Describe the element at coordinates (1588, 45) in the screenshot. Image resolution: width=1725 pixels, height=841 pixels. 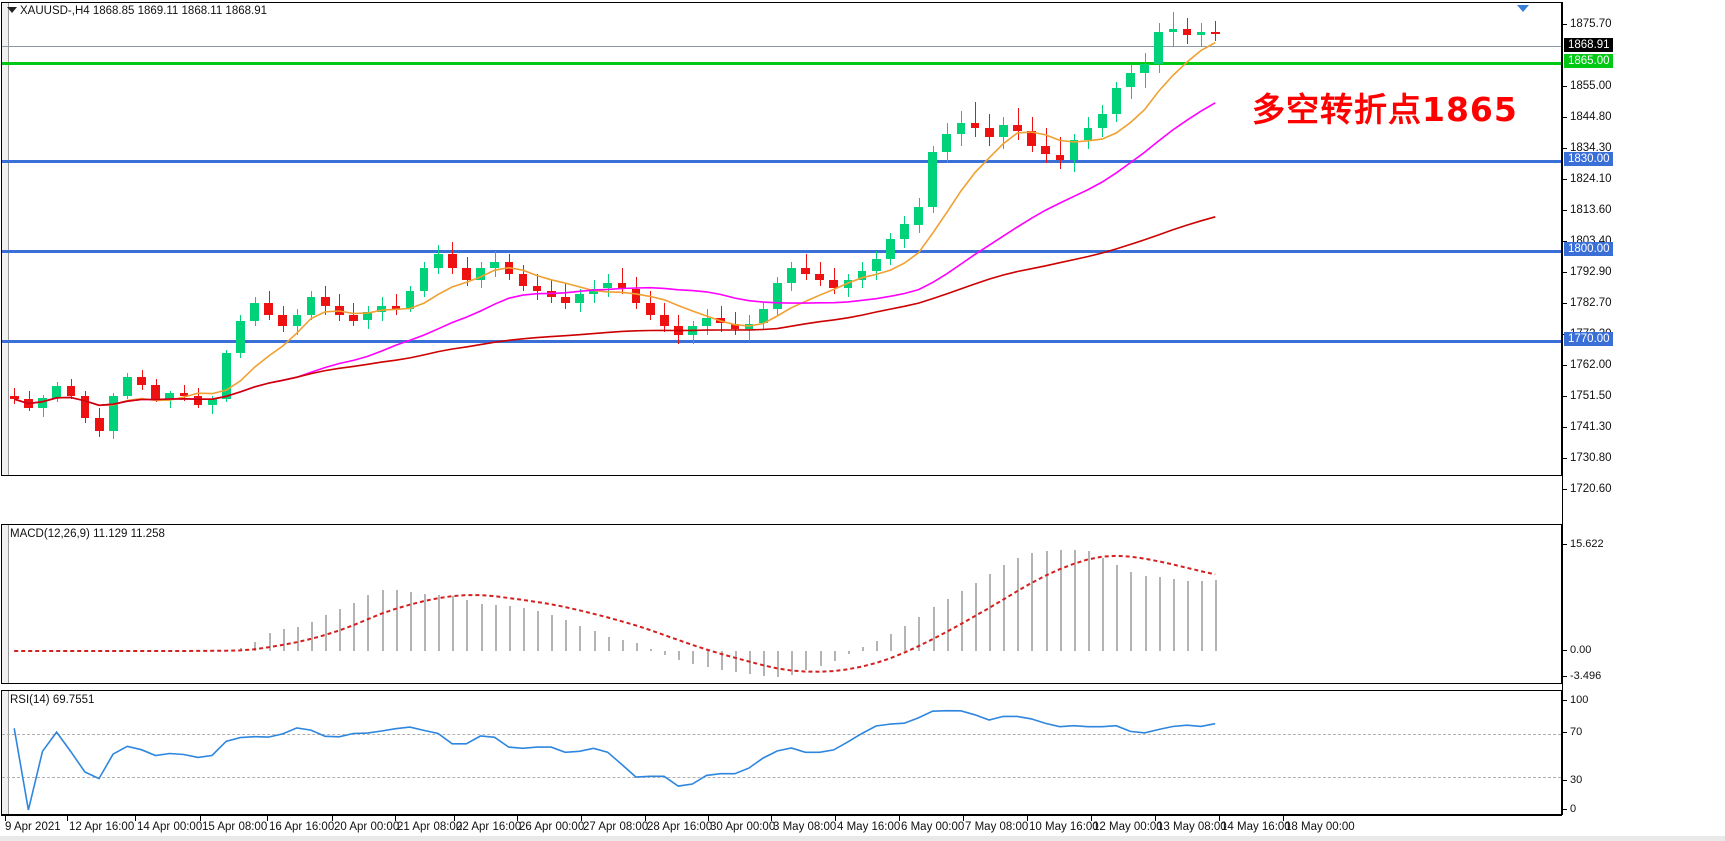
I see `current-price-tag: 1868.91` at that location.